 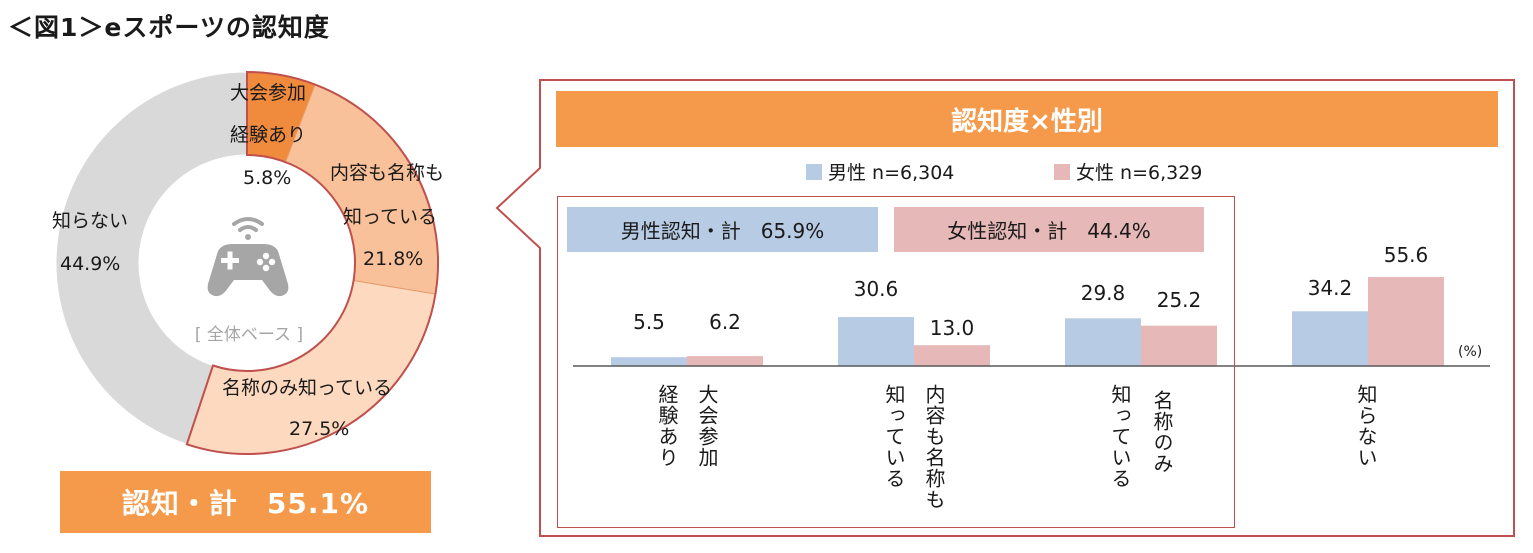 What do you see at coordinates (894, 436) in the screenshot?
I see `cat1-line2: 知っている` at bounding box center [894, 436].